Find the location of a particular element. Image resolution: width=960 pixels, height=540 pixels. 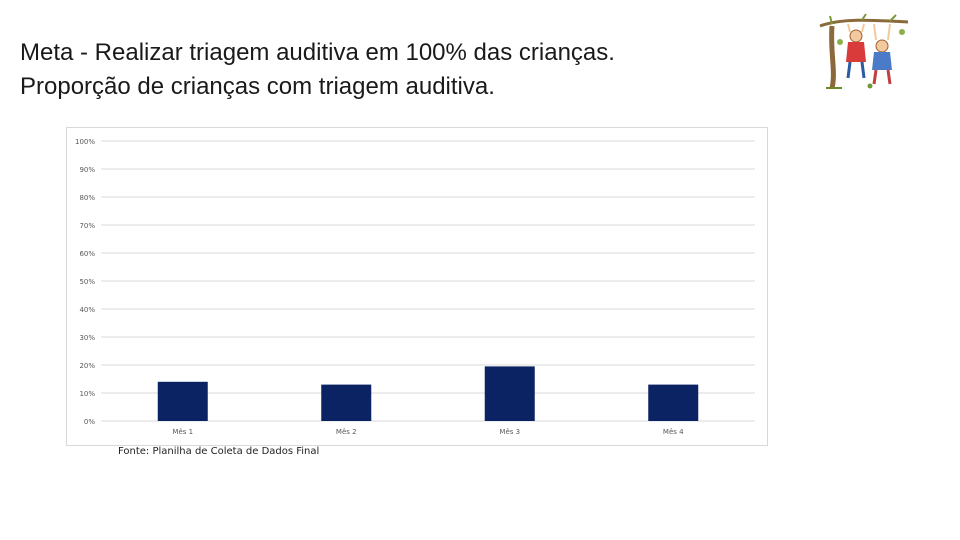

y-tick-label: 80% is located at coordinates (87, 198).